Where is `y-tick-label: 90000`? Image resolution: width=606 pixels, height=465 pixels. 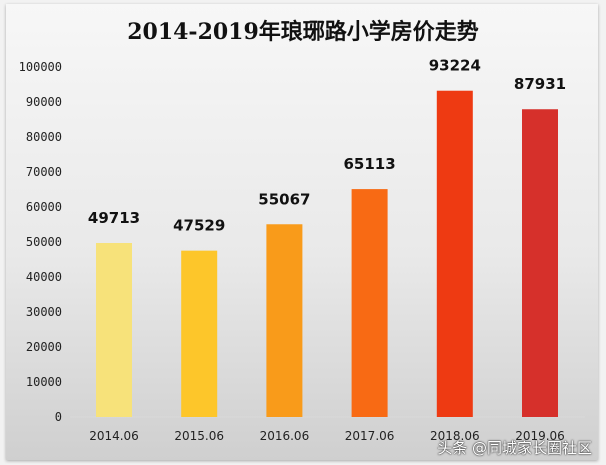 y-tick-label: 90000 is located at coordinates (44, 102).